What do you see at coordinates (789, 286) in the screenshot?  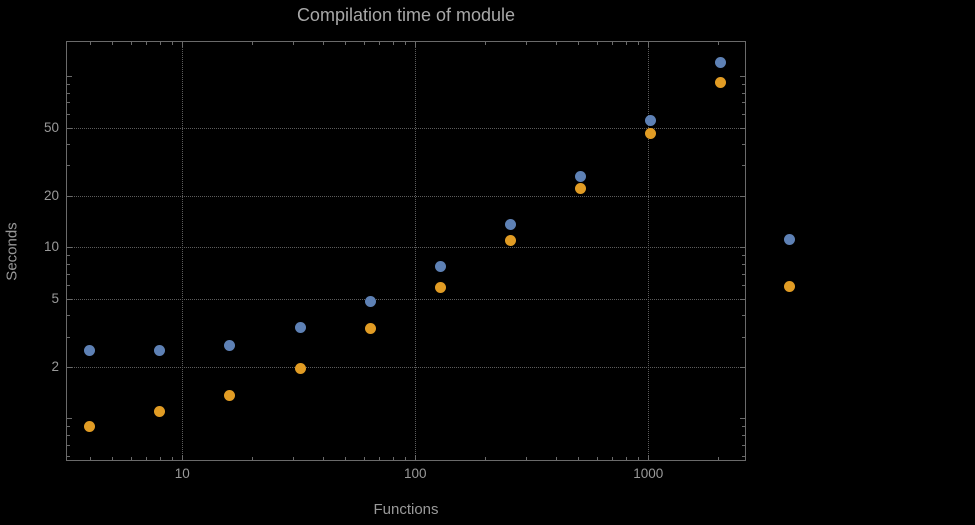 I see `legend-marker` at bounding box center [789, 286].